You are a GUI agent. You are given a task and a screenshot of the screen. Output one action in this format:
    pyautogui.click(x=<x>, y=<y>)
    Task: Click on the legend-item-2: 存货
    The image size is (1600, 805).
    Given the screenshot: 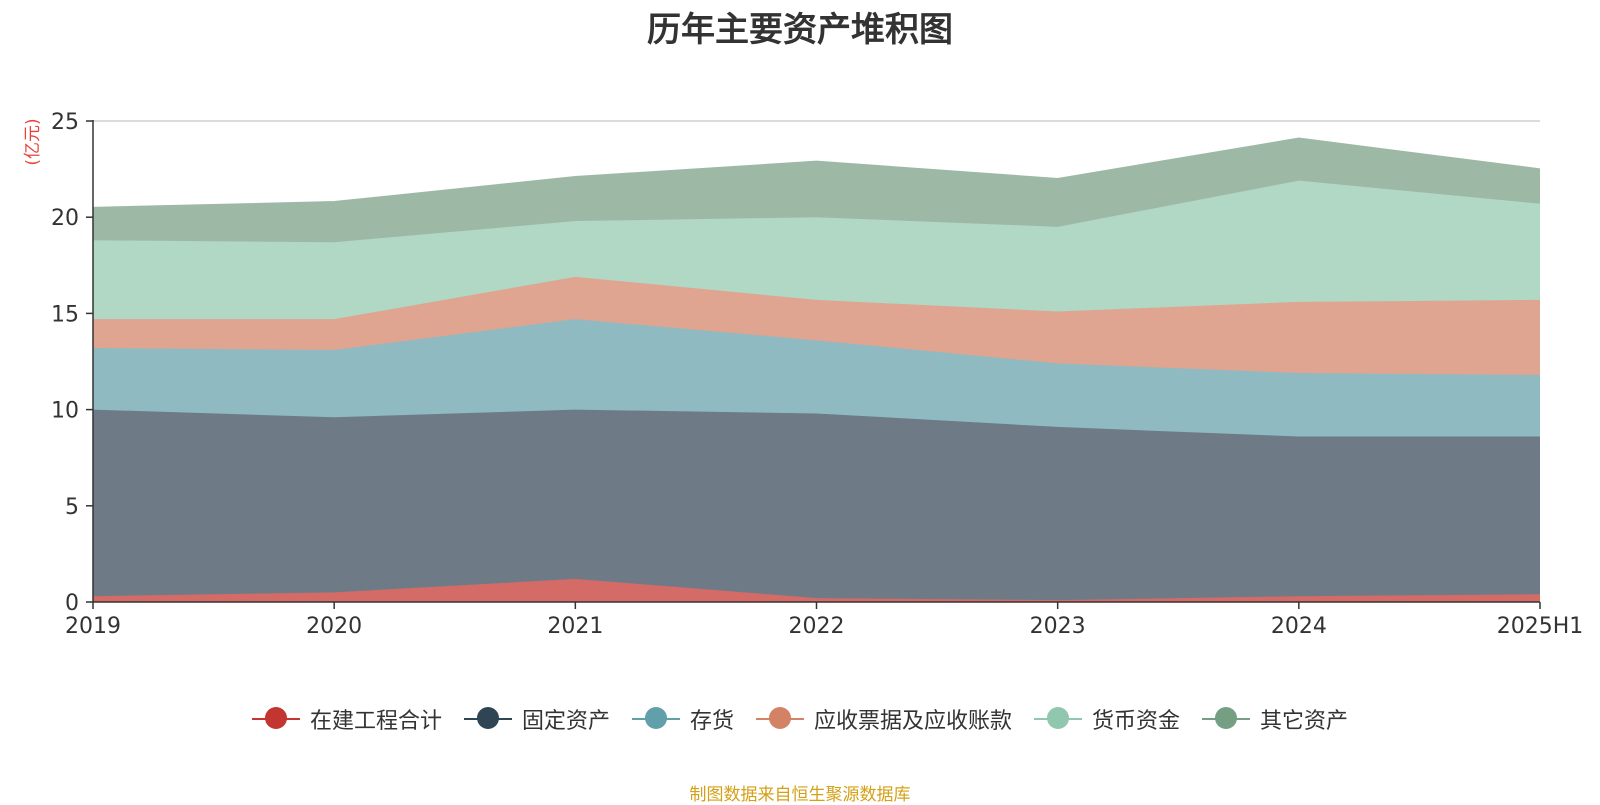 What is the action you would take?
    pyautogui.click(x=682, y=719)
    